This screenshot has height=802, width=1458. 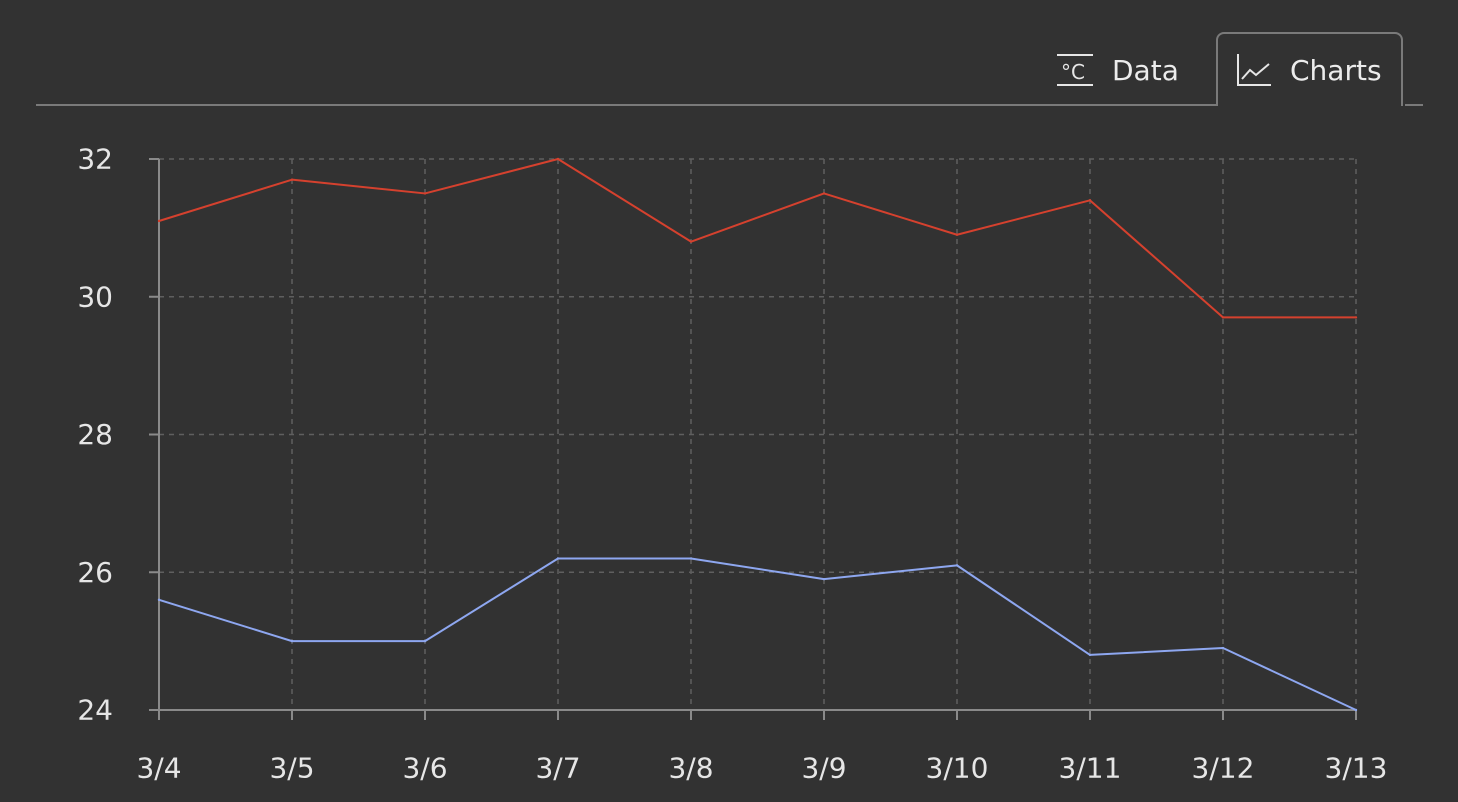 What do you see at coordinates (729, 54) in the screenshot?
I see `tab-bar: °C Data Charts` at bounding box center [729, 54].